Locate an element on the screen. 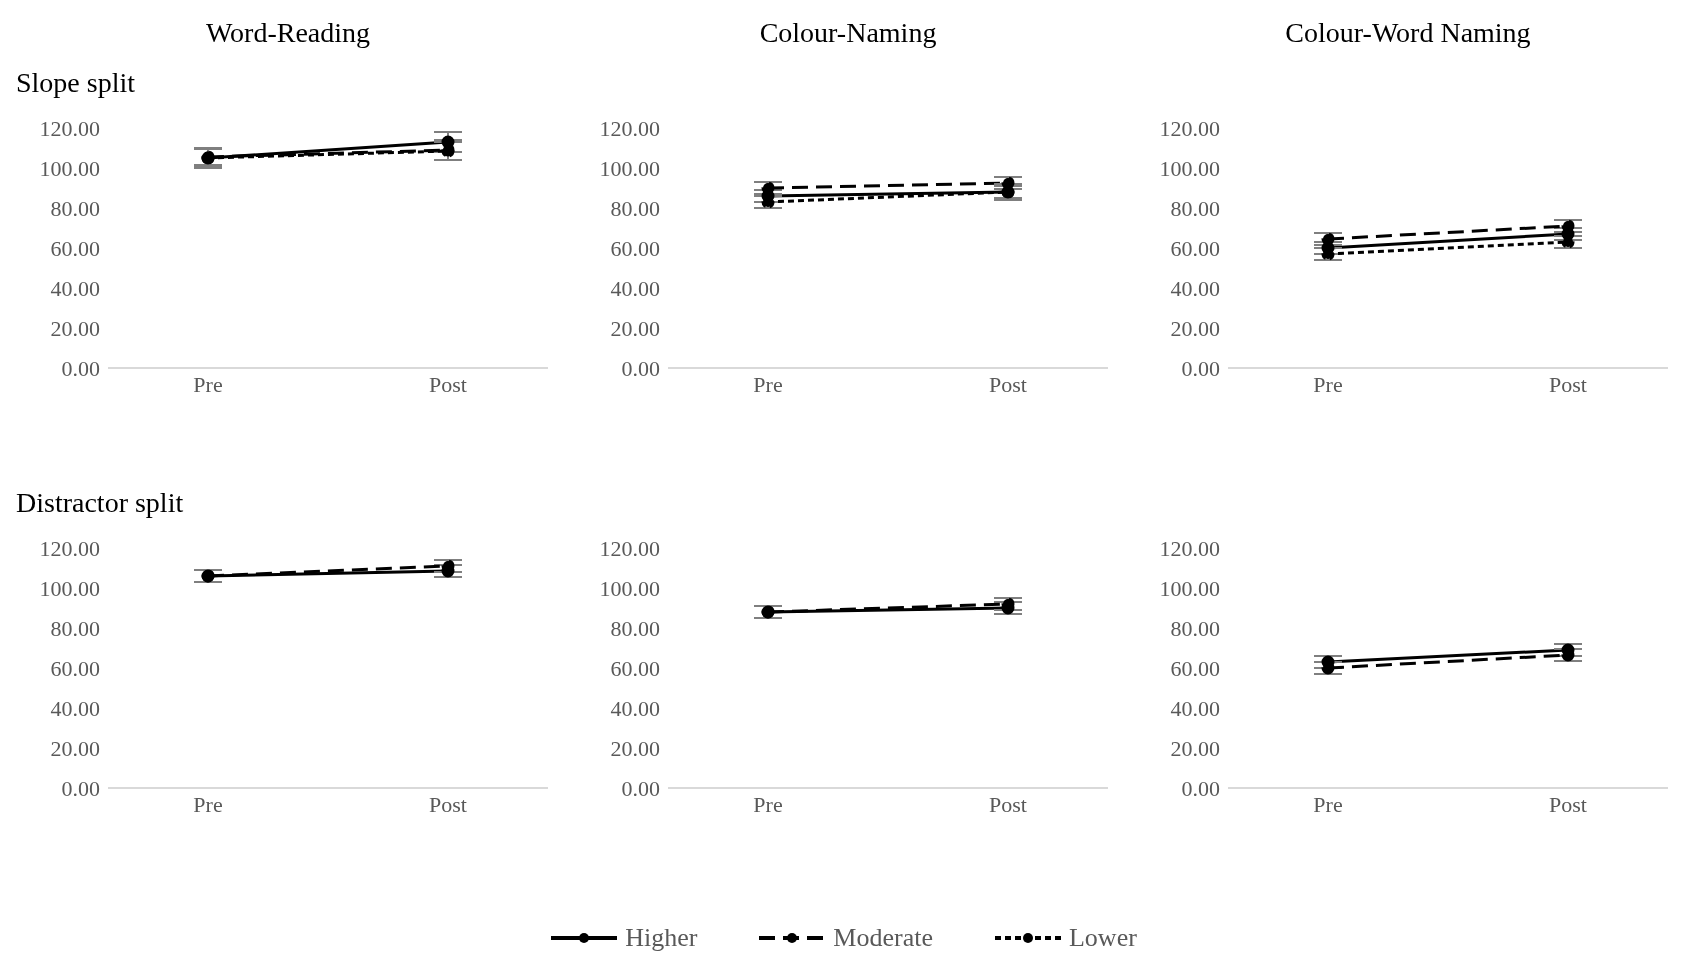 This screenshot has height=963, width=1686. chart-title: Colour-Naming is located at coordinates (848, 33).